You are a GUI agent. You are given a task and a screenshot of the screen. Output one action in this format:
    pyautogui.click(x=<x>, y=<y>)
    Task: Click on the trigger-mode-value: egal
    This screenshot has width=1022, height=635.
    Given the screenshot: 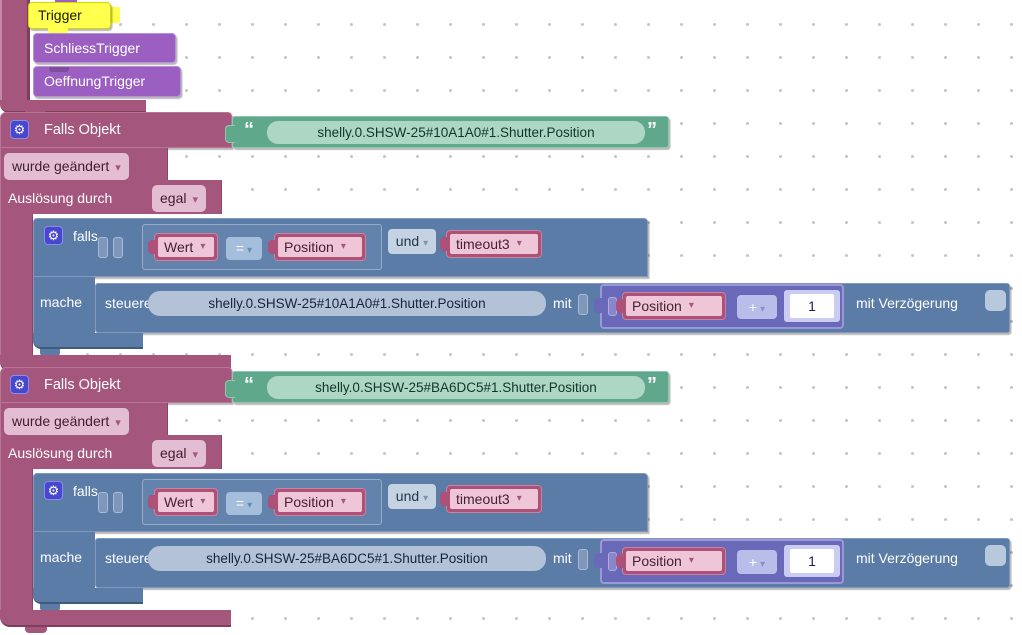 What is the action you would take?
    pyautogui.click(x=173, y=453)
    